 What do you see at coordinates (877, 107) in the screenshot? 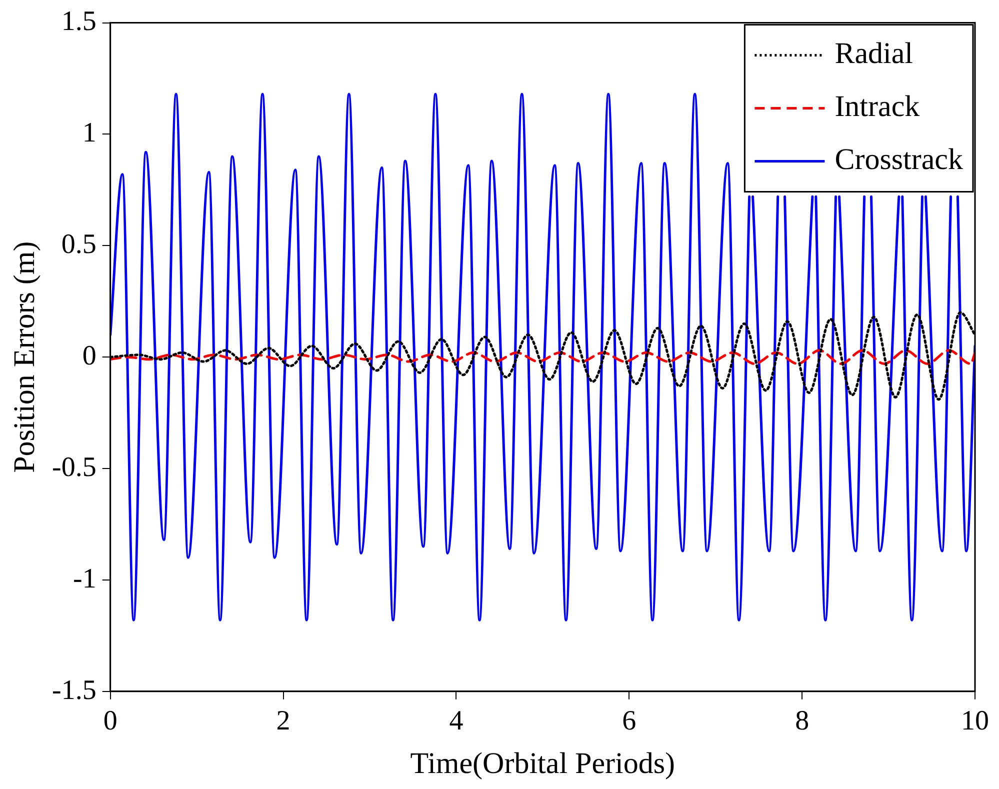
I see `legend-label: Intrack` at bounding box center [877, 107].